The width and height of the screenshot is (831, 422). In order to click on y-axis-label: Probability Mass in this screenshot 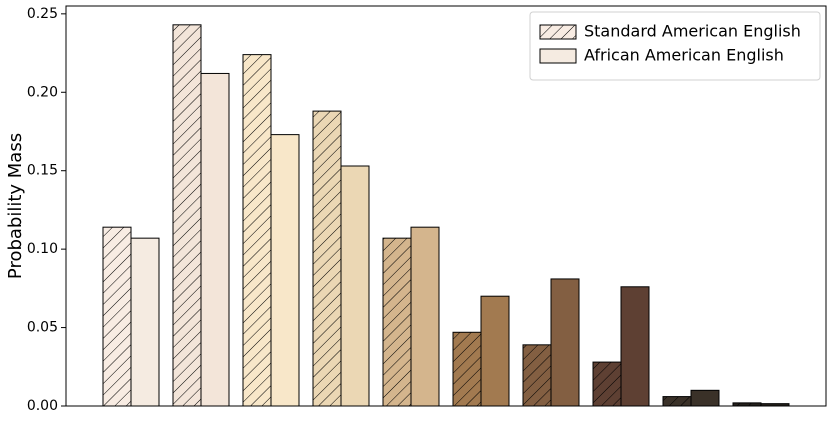, I will do `click(15, 206)`.